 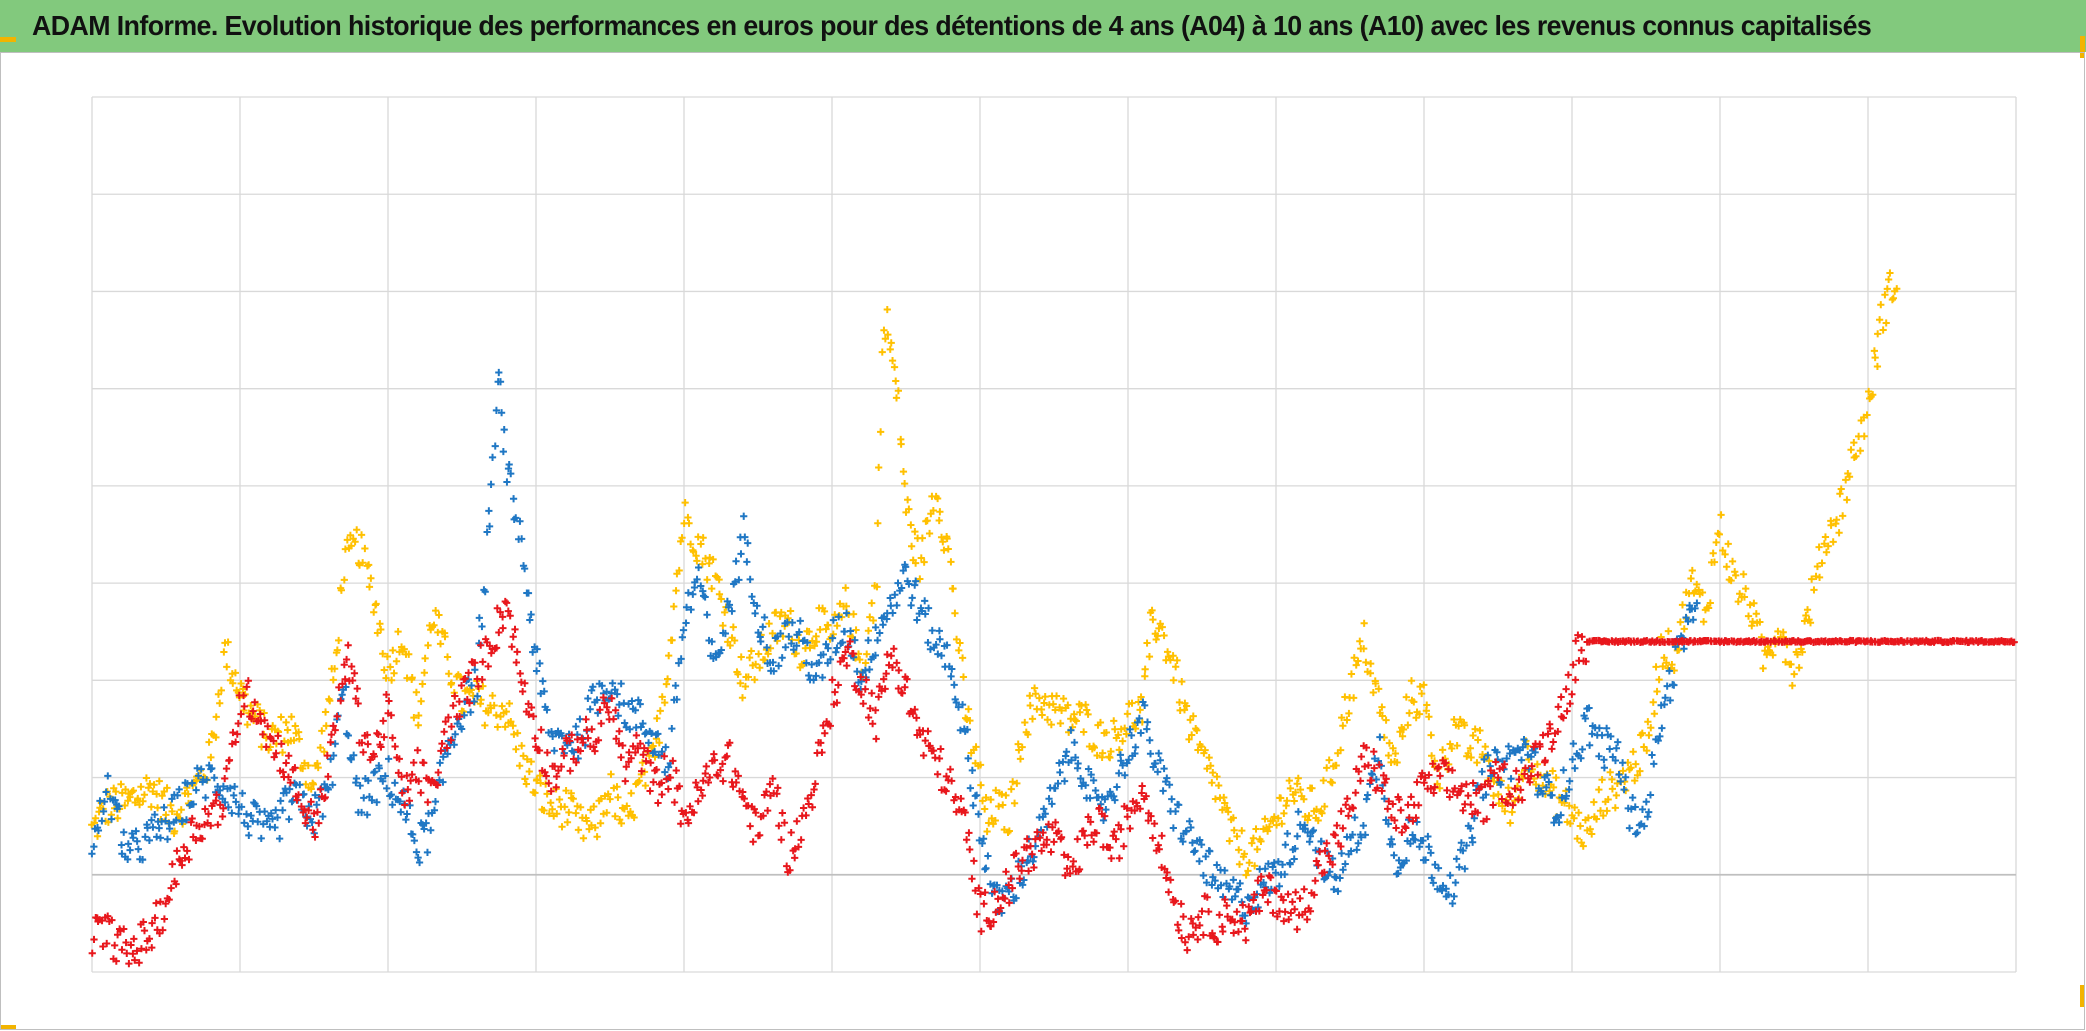 What do you see at coordinates (2082, 996) in the screenshot?
I see `corner-handle-bottom-right` at bounding box center [2082, 996].